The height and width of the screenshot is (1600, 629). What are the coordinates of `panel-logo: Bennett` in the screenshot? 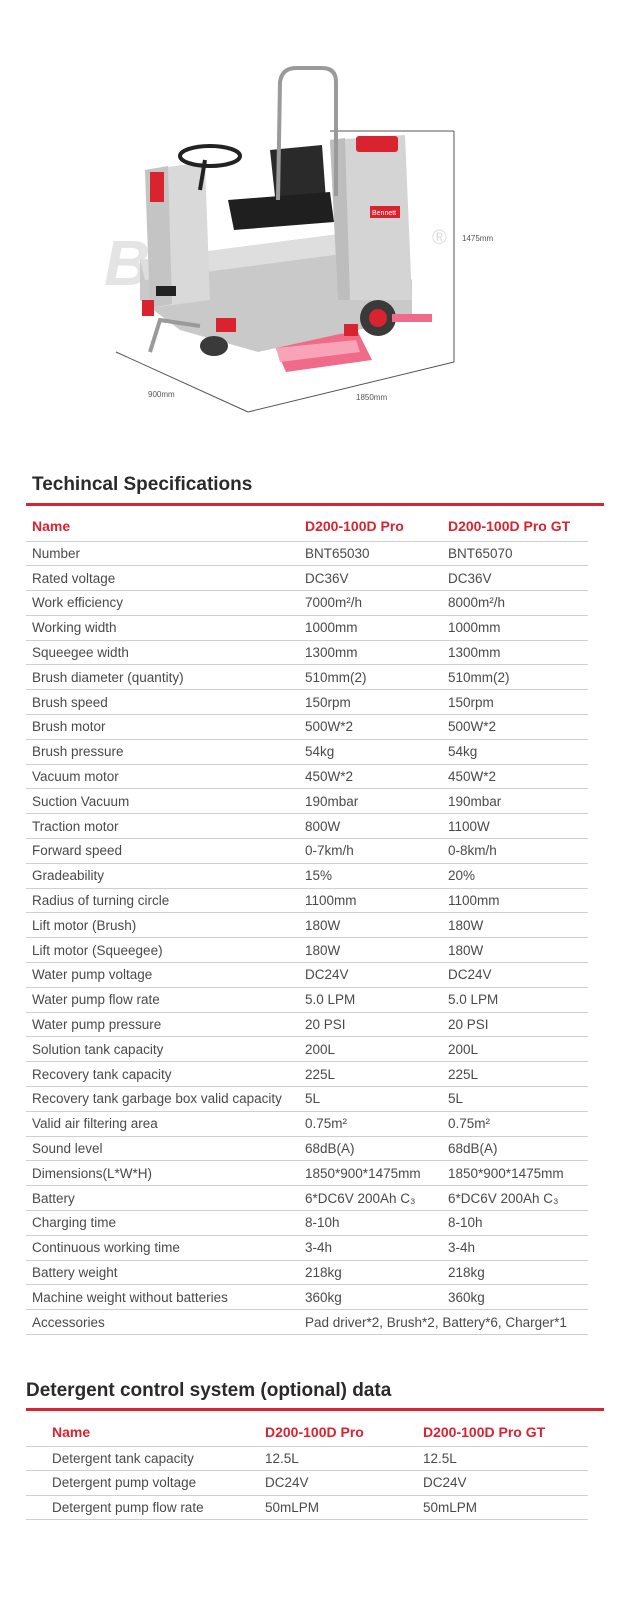 It's located at (384, 213).